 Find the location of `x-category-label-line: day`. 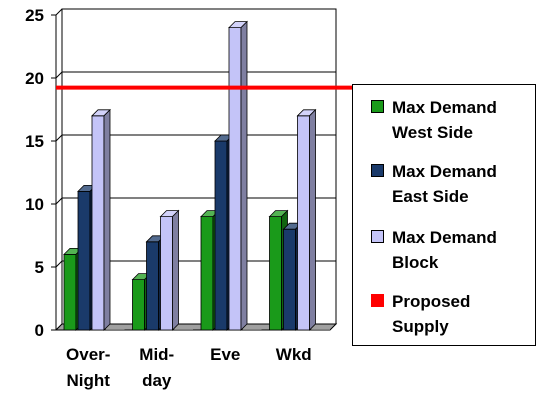

x-category-label-line: day is located at coordinates (157, 380).